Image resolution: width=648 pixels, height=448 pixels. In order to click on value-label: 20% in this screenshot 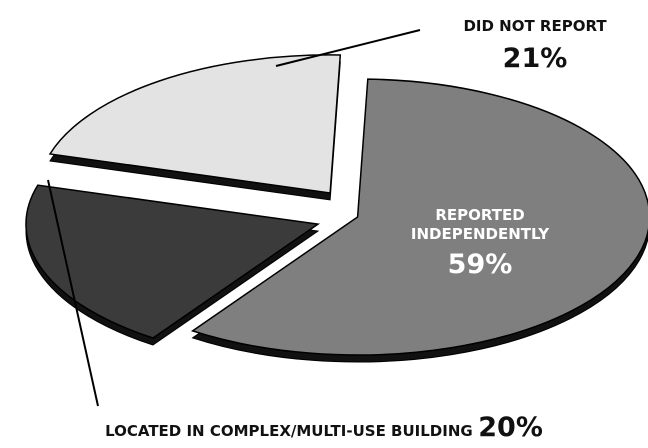, I will do `click(510, 427)`.